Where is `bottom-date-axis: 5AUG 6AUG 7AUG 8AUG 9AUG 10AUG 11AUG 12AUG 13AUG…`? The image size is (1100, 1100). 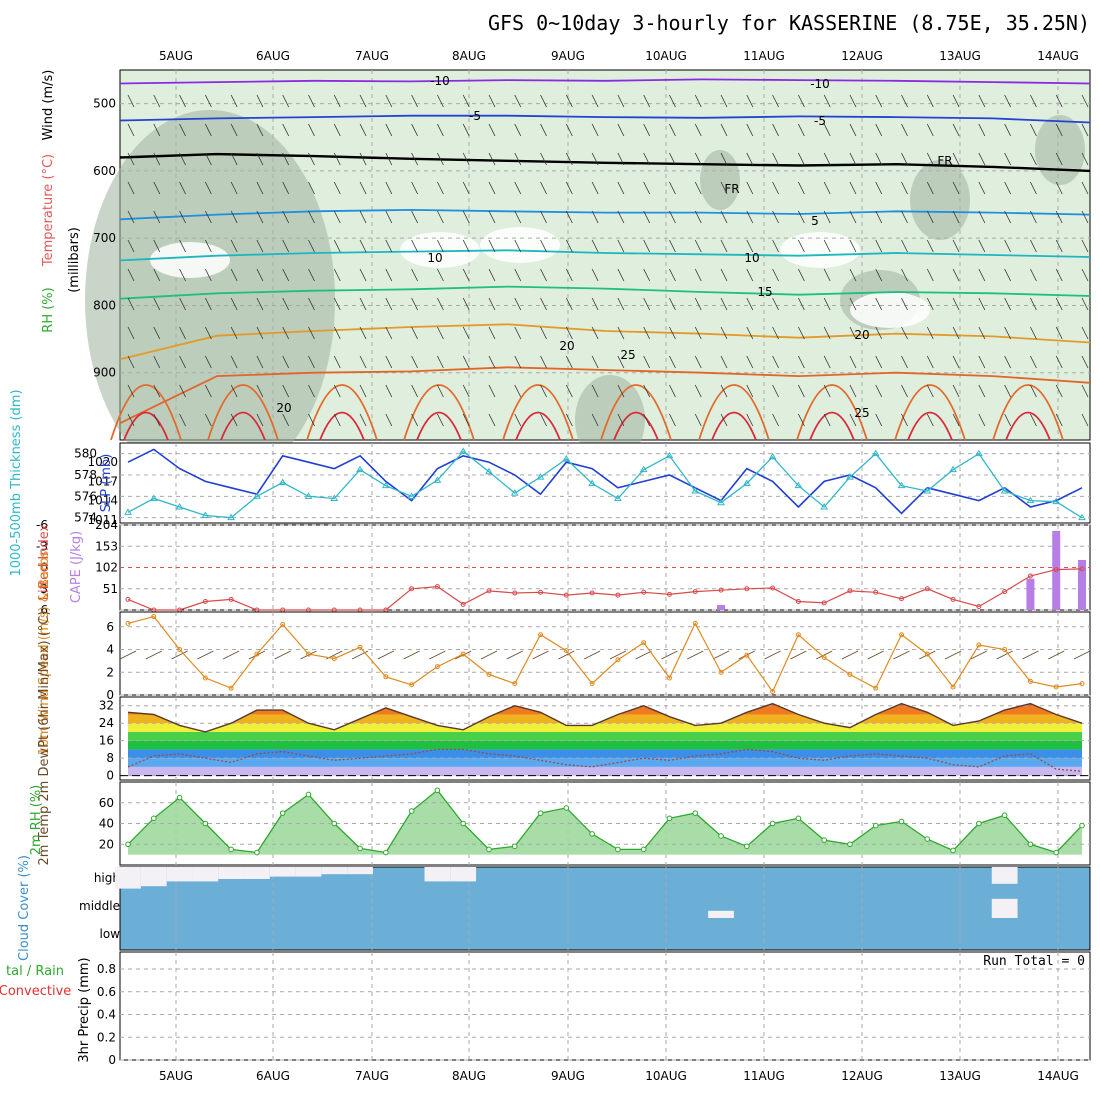 bottom-date-axis: 5AUG 6AUG 7AUG 8AUG 9AUG 10AUG 11AUG 12AUG 13AUG… is located at coordinates (619, 1076).